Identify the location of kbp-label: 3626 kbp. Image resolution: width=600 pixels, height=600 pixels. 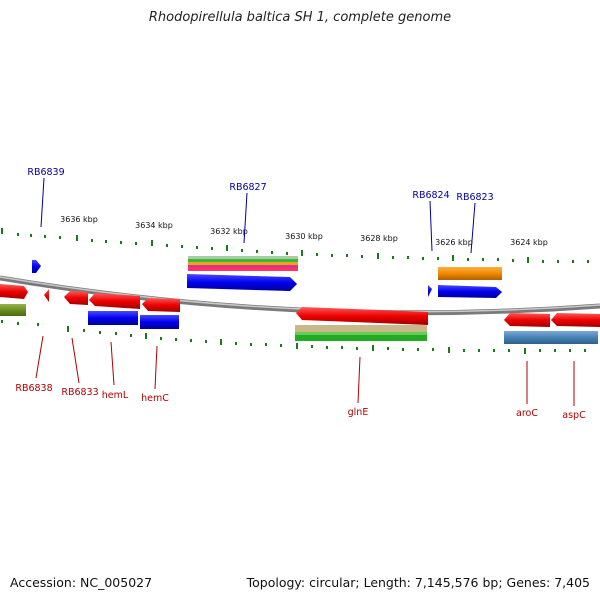
(454, 242).